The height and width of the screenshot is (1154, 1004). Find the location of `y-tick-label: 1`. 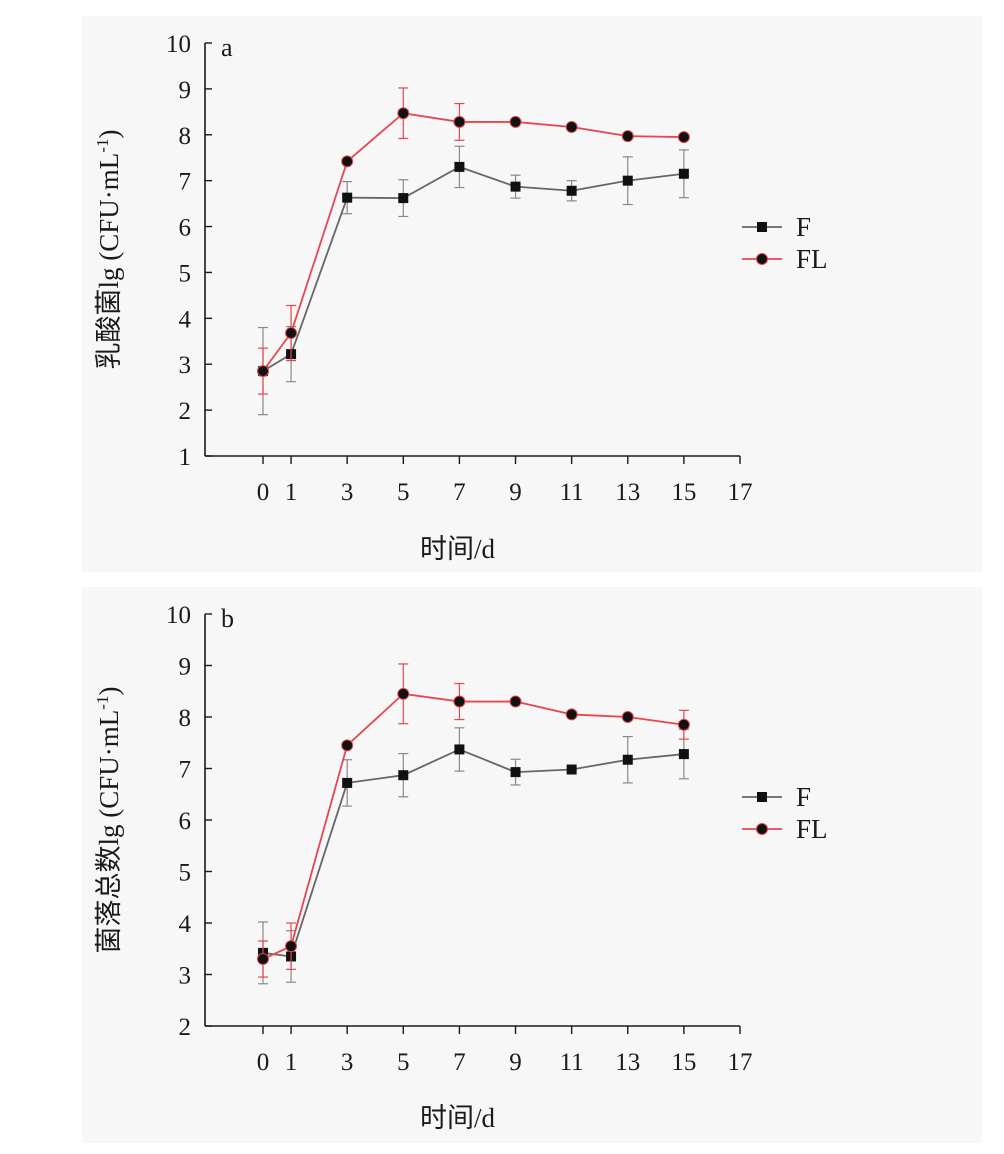

y-tick-label: 1 is located at coordinates (185, 457).